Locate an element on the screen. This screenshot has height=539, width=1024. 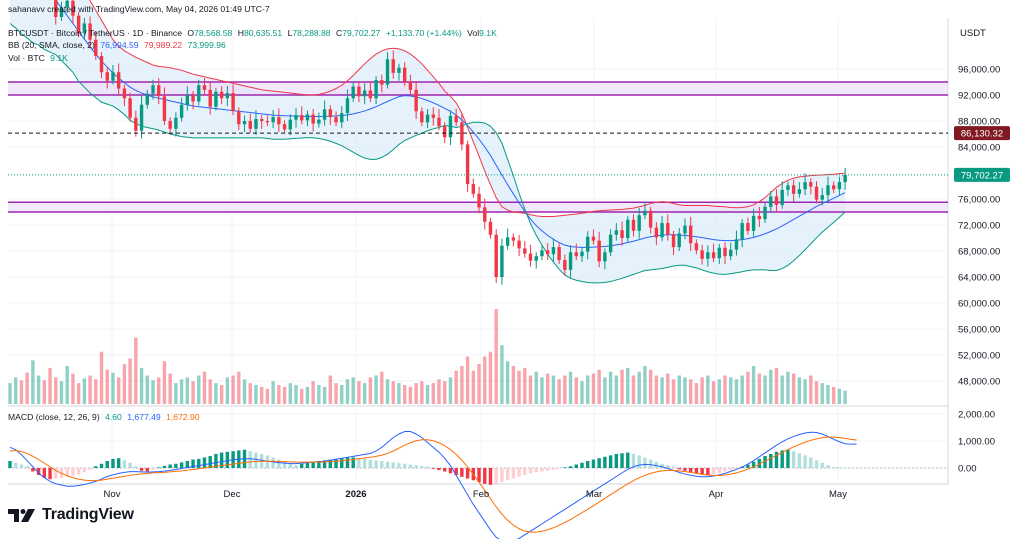
tradingview-logo-icon is located at coordinates (21, 515).